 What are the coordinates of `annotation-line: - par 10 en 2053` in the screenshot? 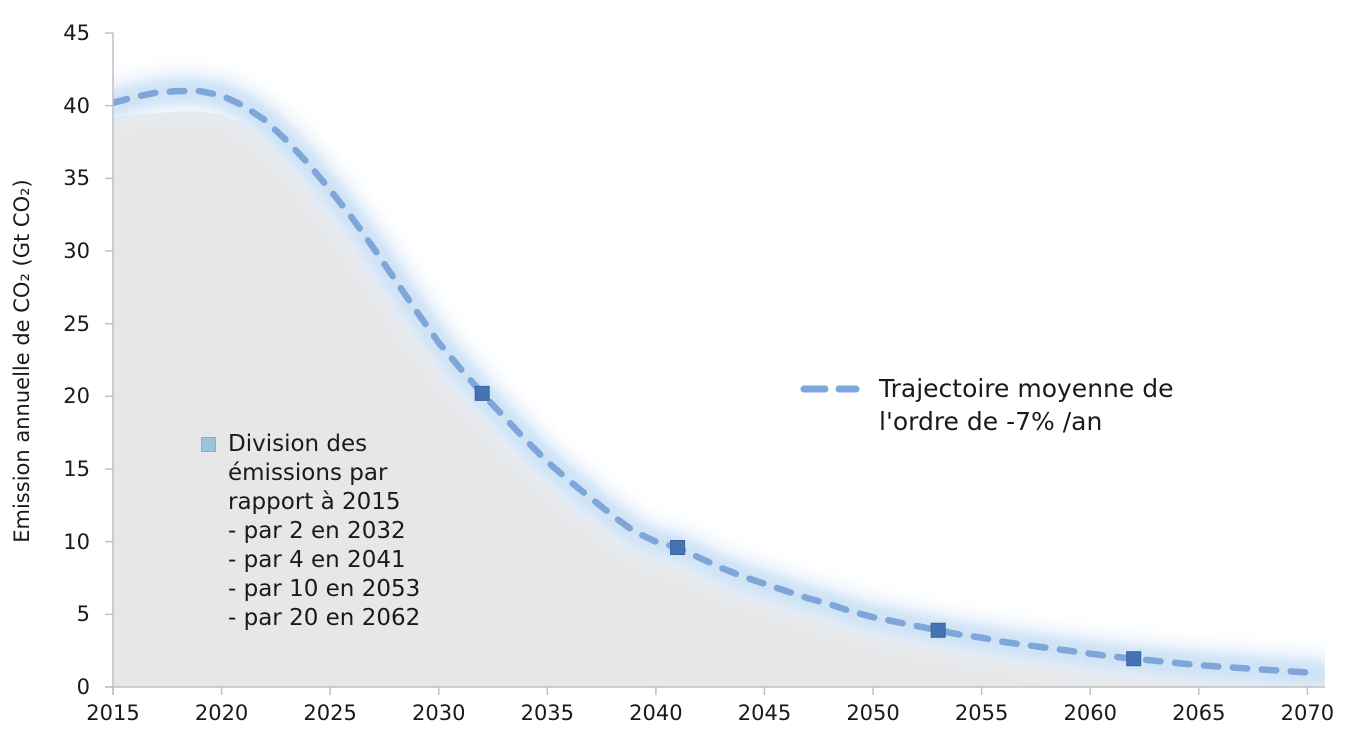 It's located at (324, 589).